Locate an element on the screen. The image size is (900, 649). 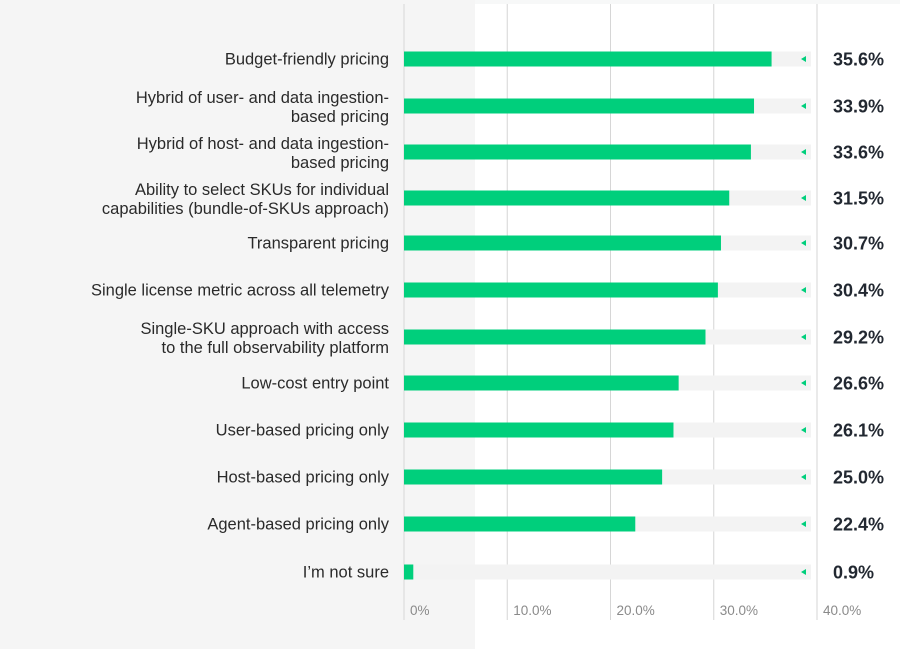
value-label: 0.9% is located at coordinates (853, 573).